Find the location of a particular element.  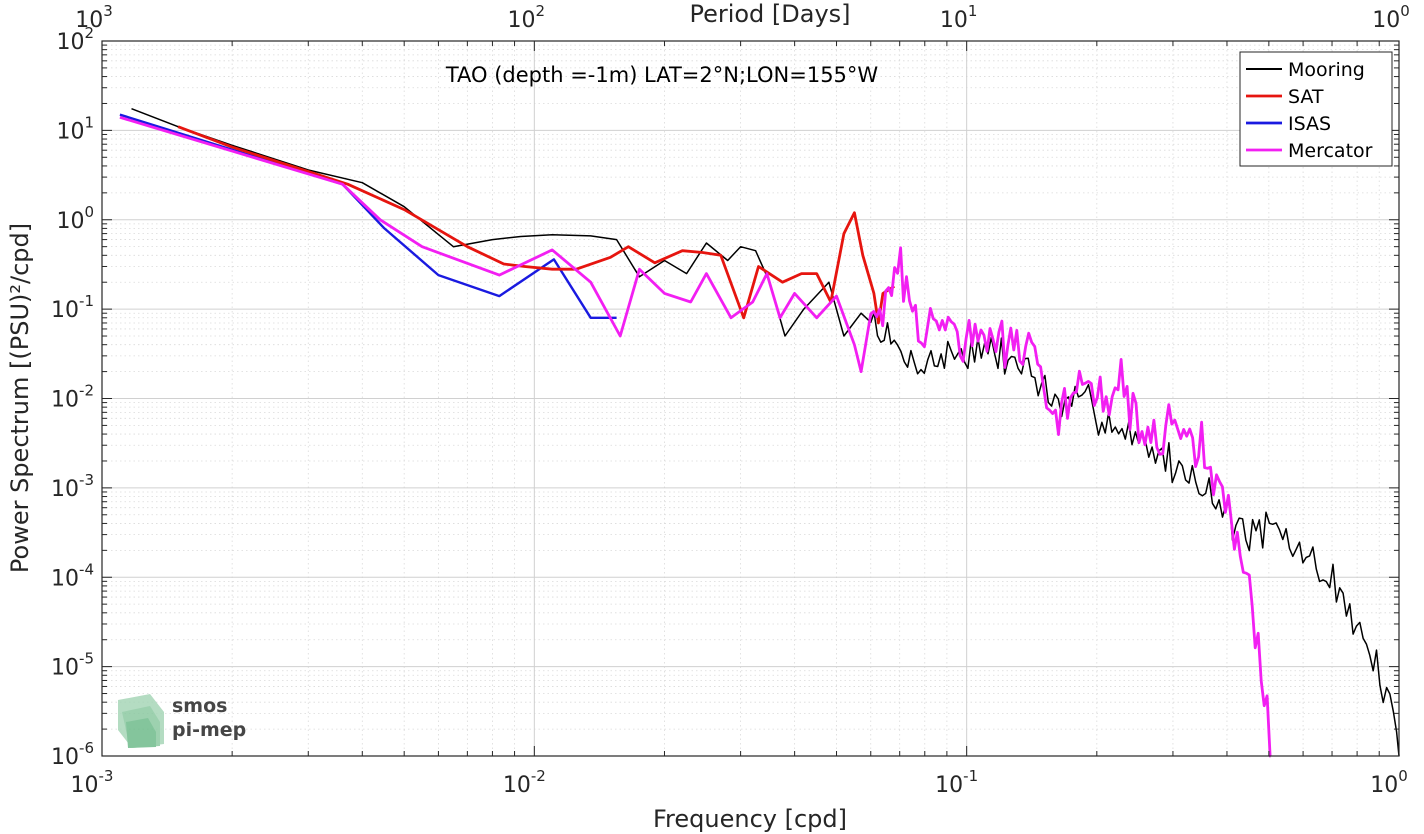

x-tick-label: 10⁰ is located at coordinates (1389, 782).